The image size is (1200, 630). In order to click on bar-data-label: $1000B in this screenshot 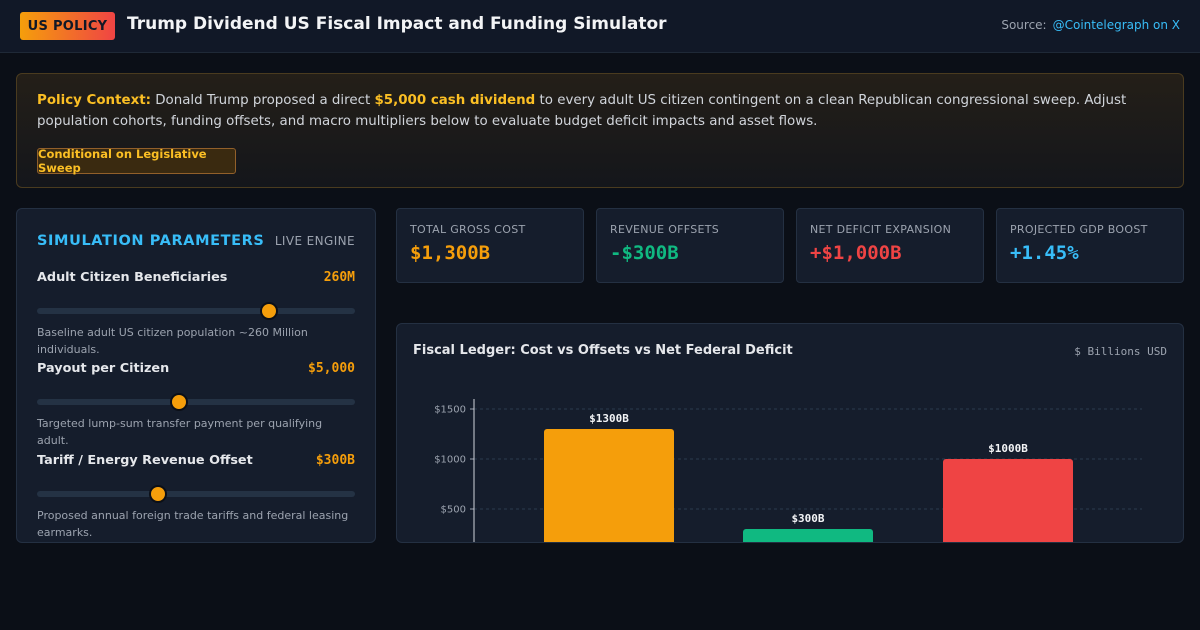, I will do `click(1008, 448)`.